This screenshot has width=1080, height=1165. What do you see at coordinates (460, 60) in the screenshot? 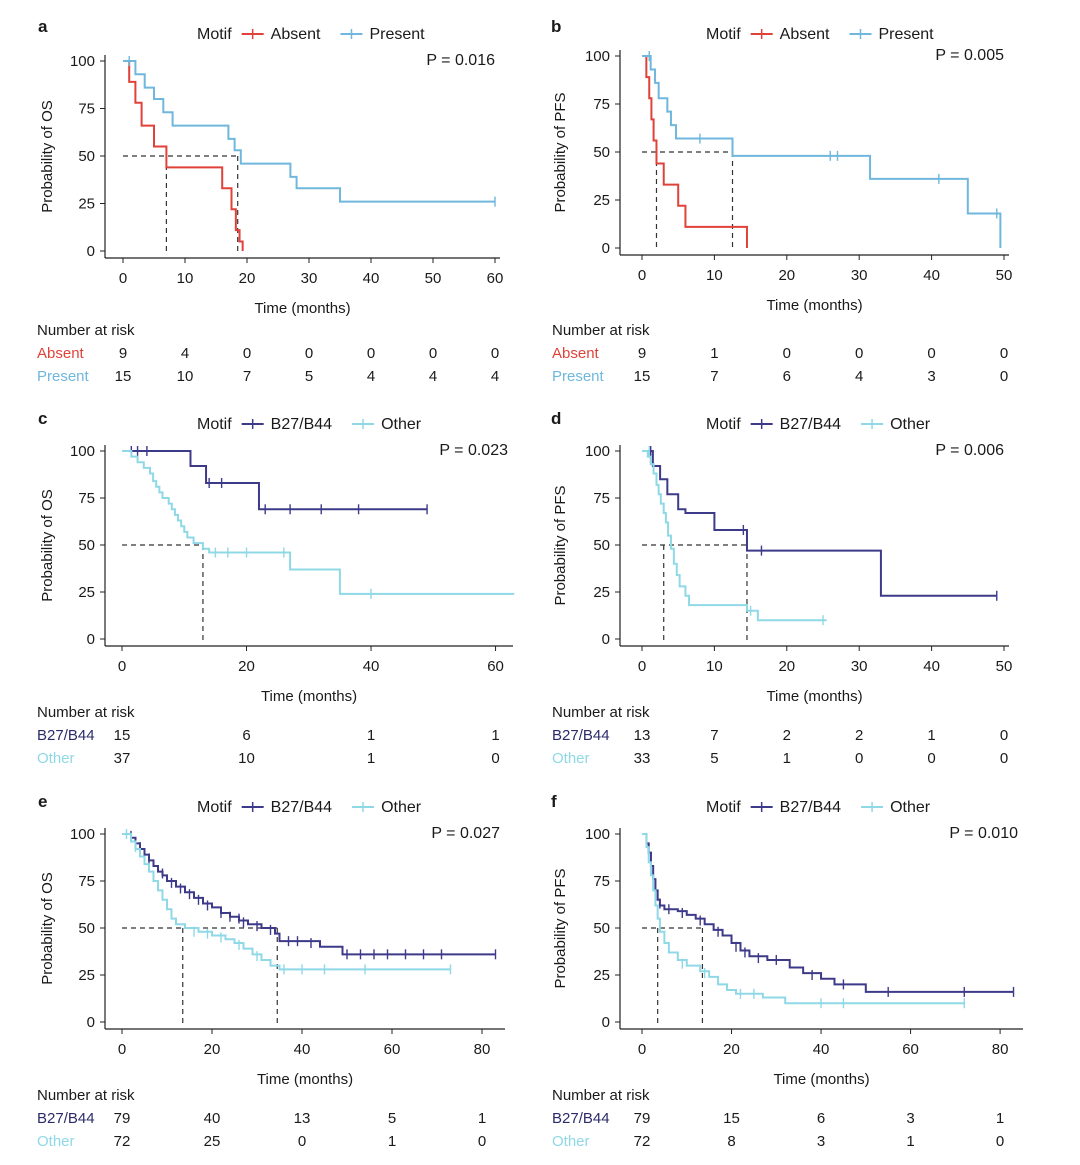
I see `p-value: P = 0.016` at bounding box center [460, 60].